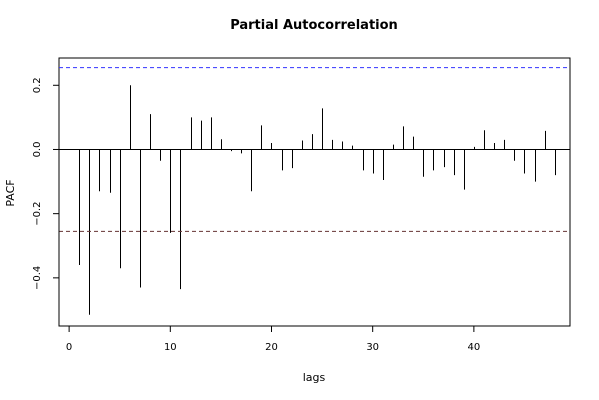 The height and width of the screenshot is (400, 599). Describe the element at coordinates (37, 214) in the screenshot. I see `y-tick-label-1: −0.2` at that location.